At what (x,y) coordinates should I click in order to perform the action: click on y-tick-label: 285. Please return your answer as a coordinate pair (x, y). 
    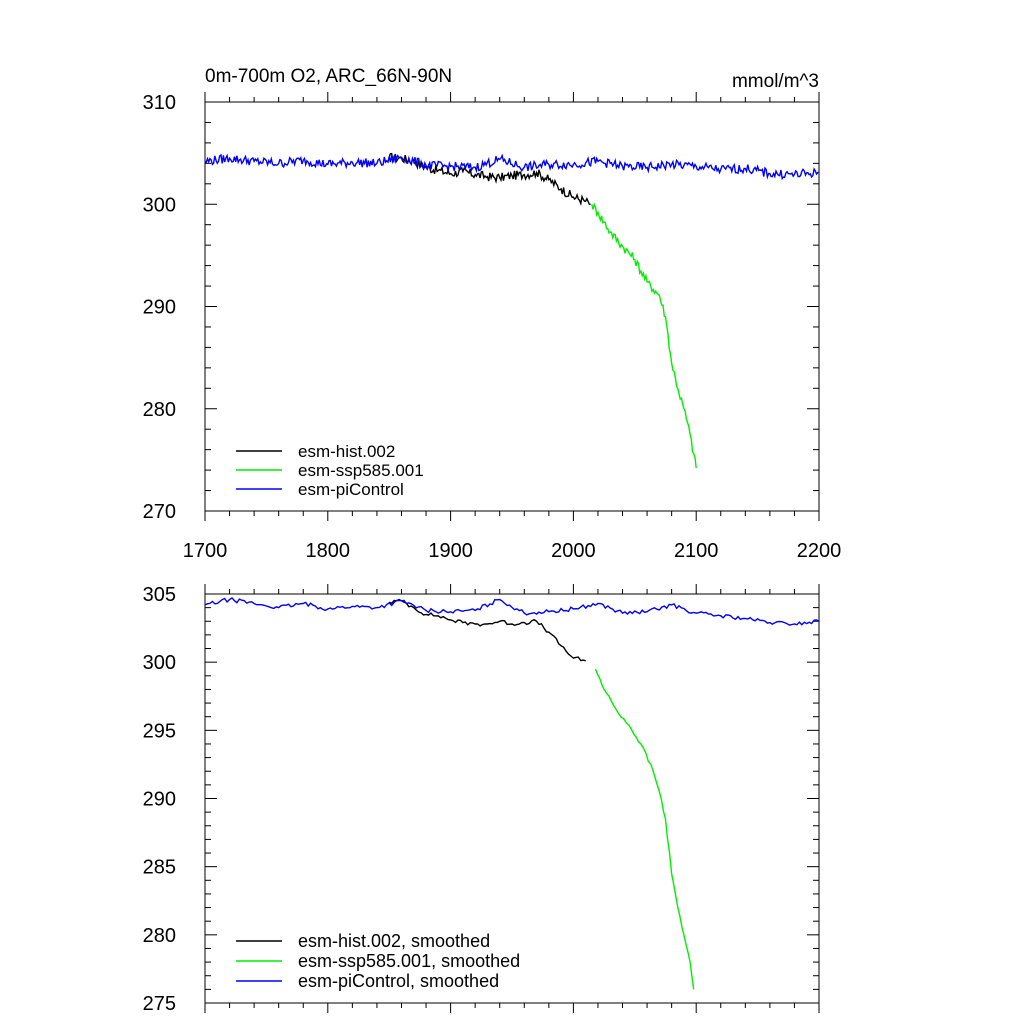
    Looking at the image, I should click on (159, 868).